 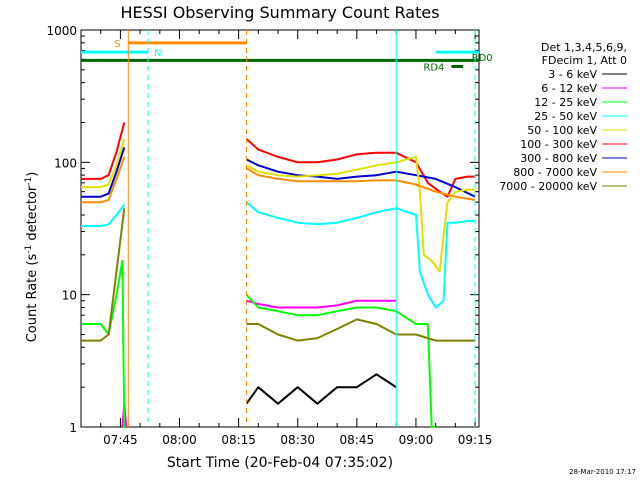 What do you see at coordinates (61, 31) in the screenshot?
I see `y-tick-label: 1000` at bounding box center [61, 31].